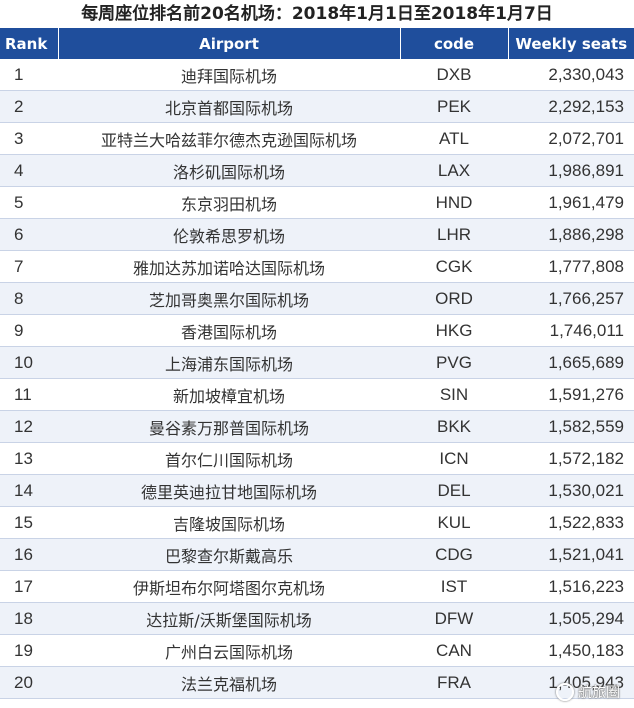 This screenshot has width=634, height=708. Describe the element at coordinates (454, 618) in the screenshot. I see `cell-code: DFW` at that location.